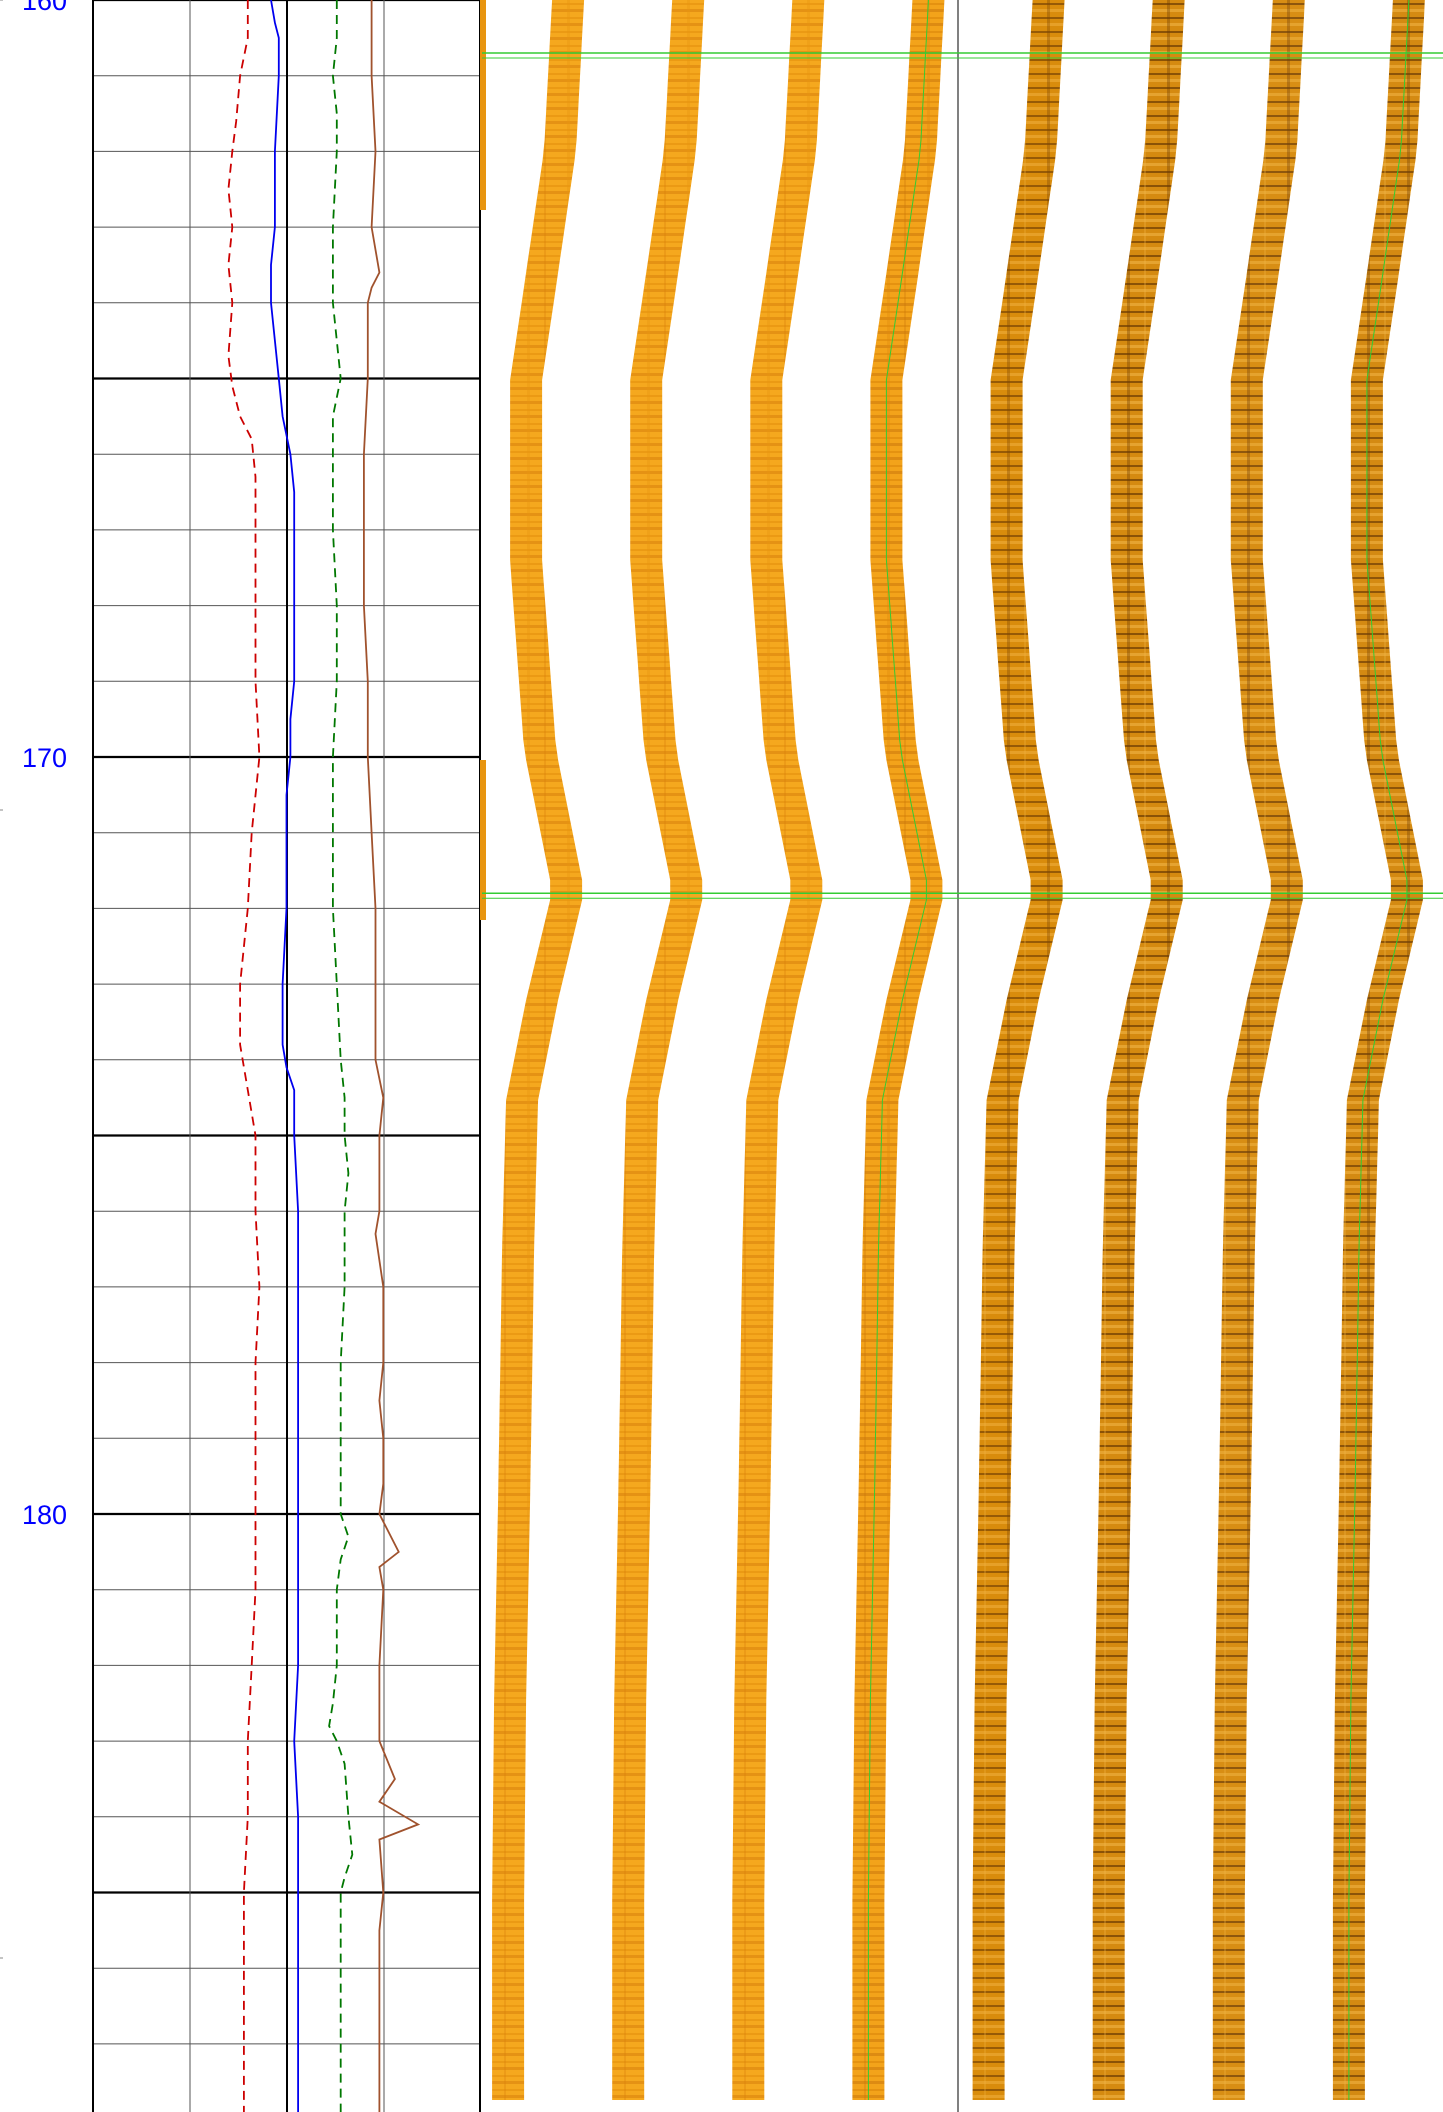  What do you see at coordinates (44, 8) in the screenshot?
I see `depth-tick-label-160: 160` at bounding box center [44, 8].